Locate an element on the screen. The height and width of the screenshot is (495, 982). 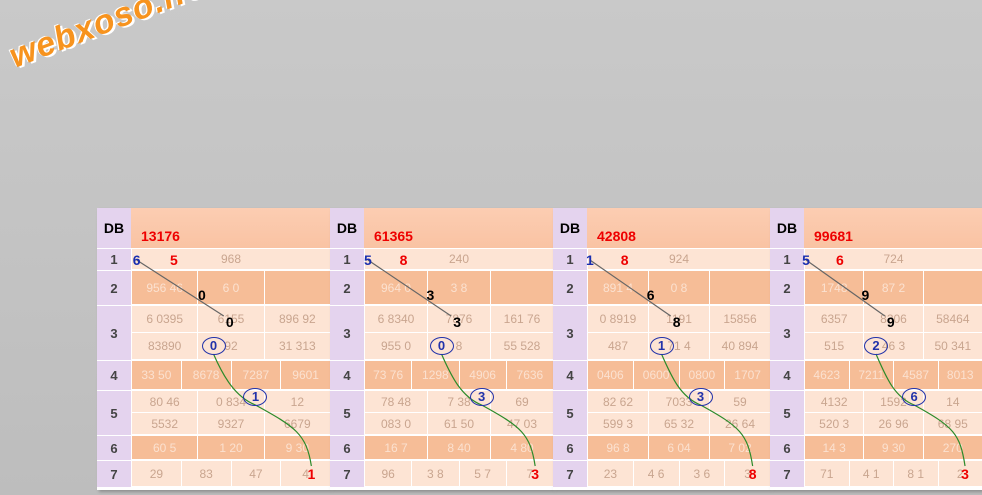
prize-body: 956 46 6 0 is located at coordinates (230, 288).